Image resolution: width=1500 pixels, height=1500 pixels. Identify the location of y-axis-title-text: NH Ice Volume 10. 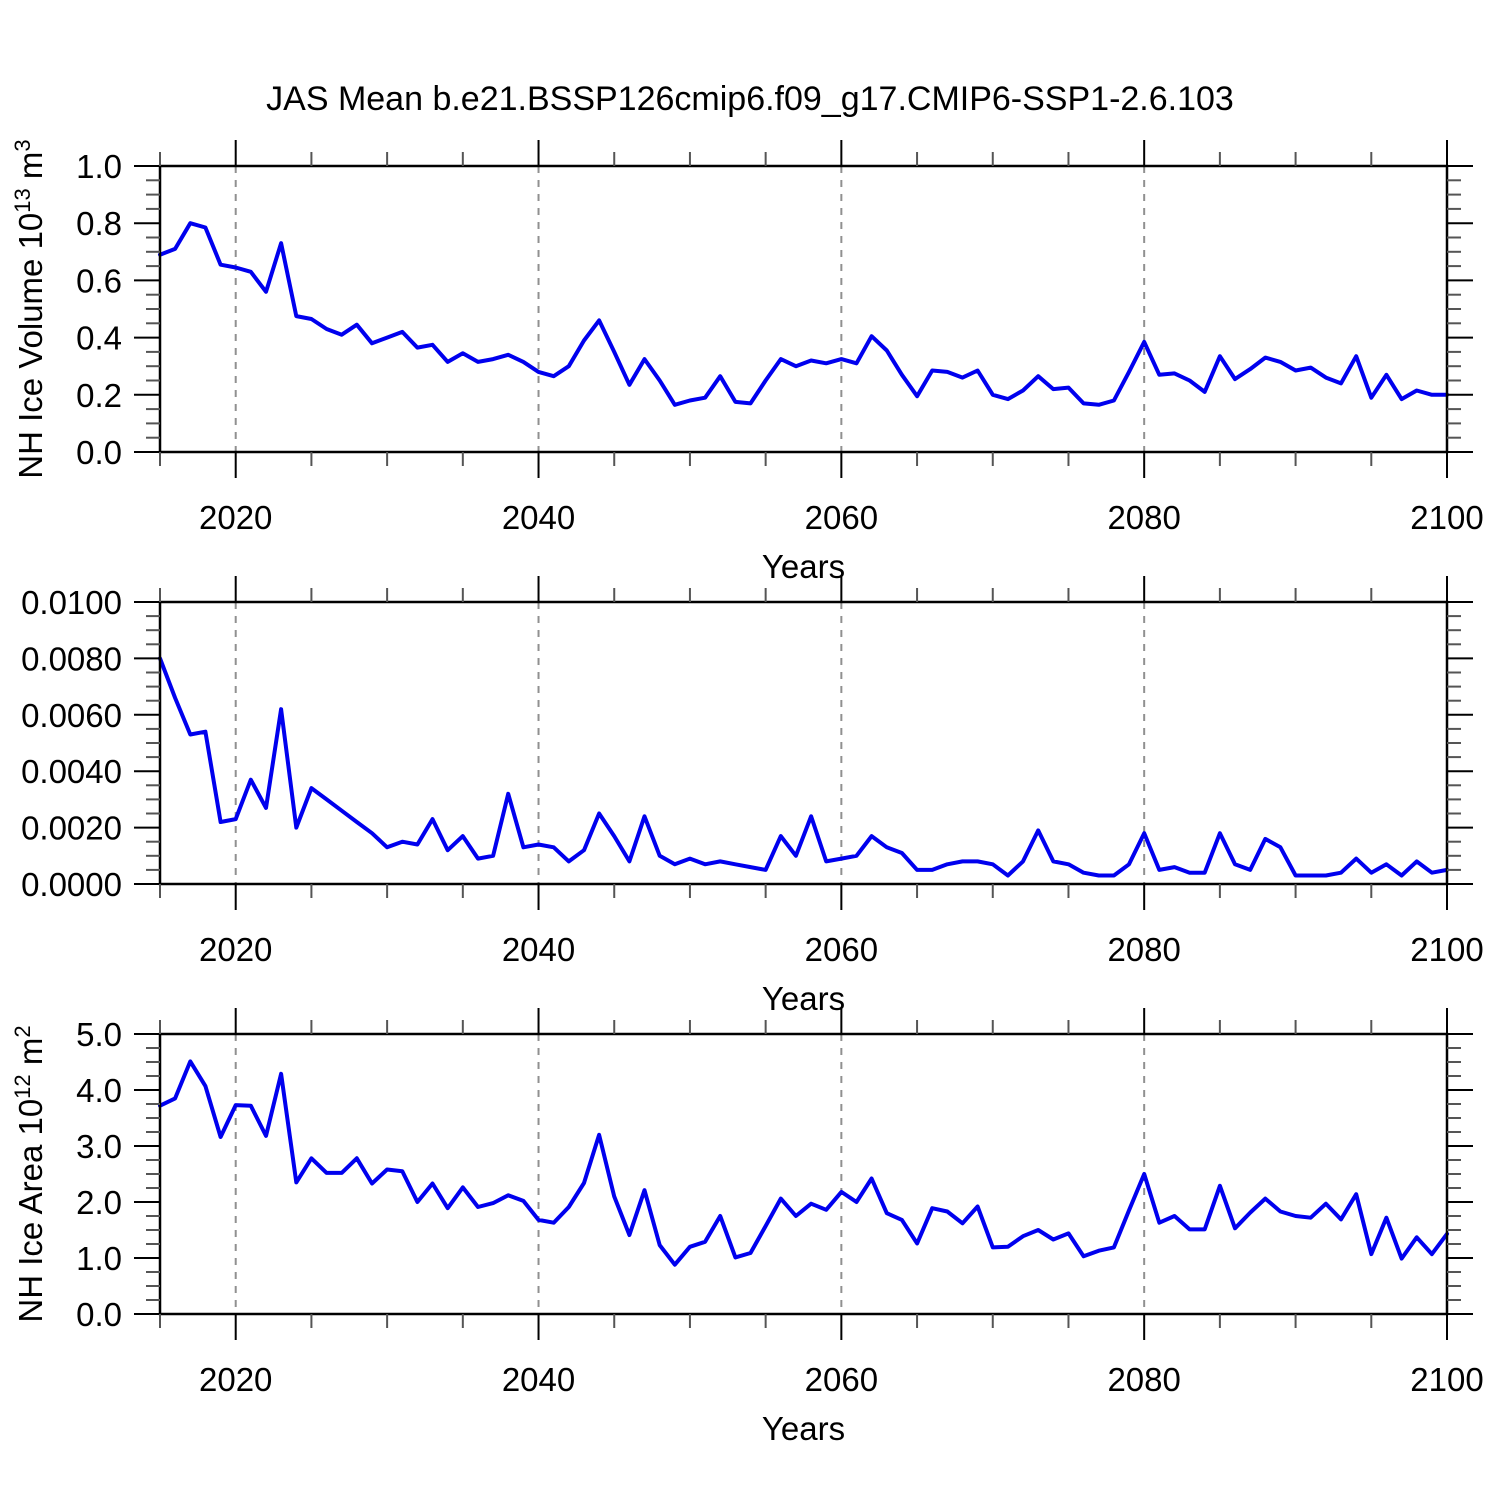
(30, 346).